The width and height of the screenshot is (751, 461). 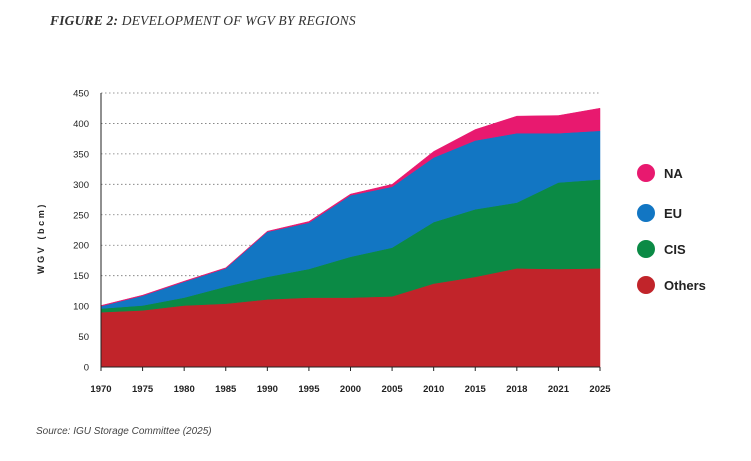 I want to click on y-tick-label: 350, so click(x=81, y=154).